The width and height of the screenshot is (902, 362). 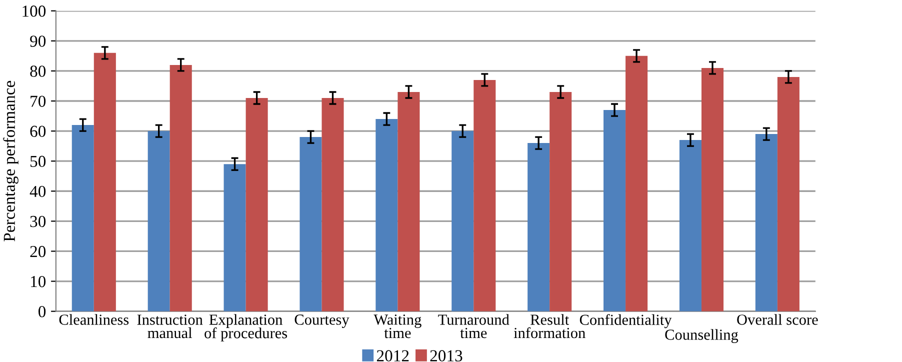 I want to click on y-tick-label: 0, so click(x=42, y=312).